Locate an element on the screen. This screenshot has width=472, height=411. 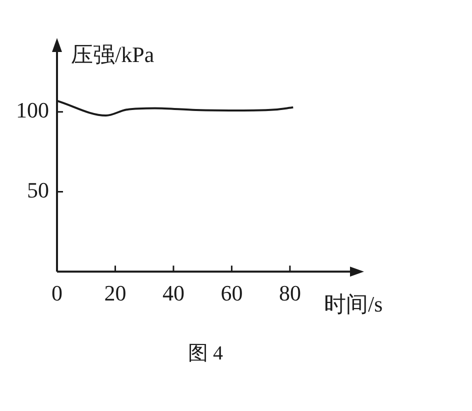
x-tick-label: 0 is located at coordinates (57, 293).